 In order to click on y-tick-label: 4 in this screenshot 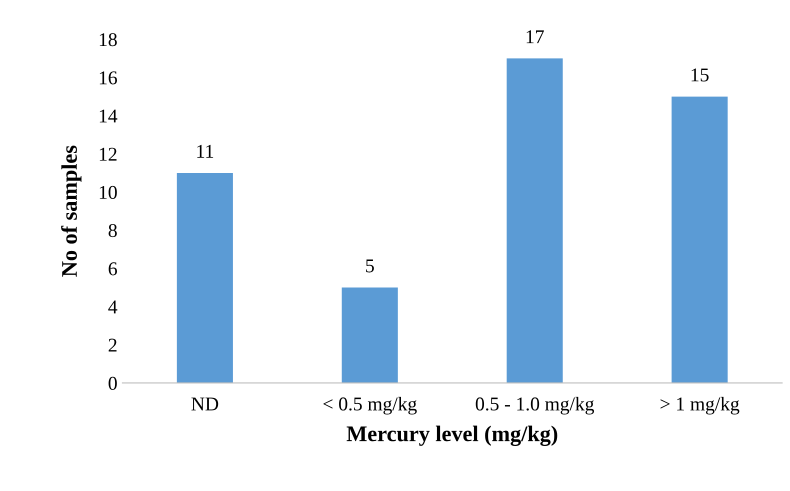, I will do `click(113, 307)`.